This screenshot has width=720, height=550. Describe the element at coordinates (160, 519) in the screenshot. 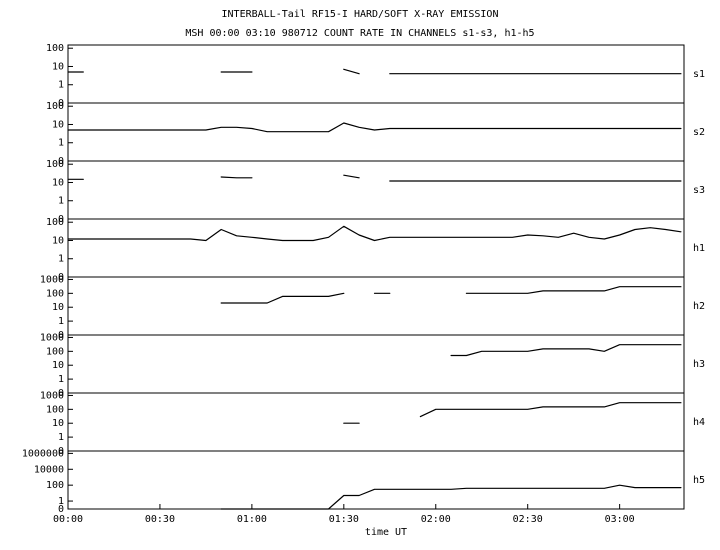

I see `x-tick-label: 00:30` at that location.